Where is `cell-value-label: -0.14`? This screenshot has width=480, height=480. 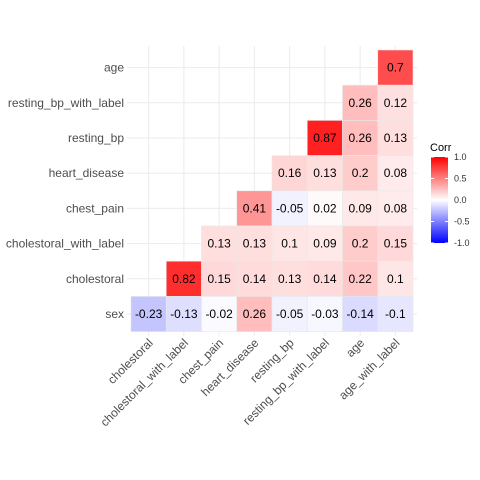
cell-value-label: -0.14 is located at coordinates (360, 314).